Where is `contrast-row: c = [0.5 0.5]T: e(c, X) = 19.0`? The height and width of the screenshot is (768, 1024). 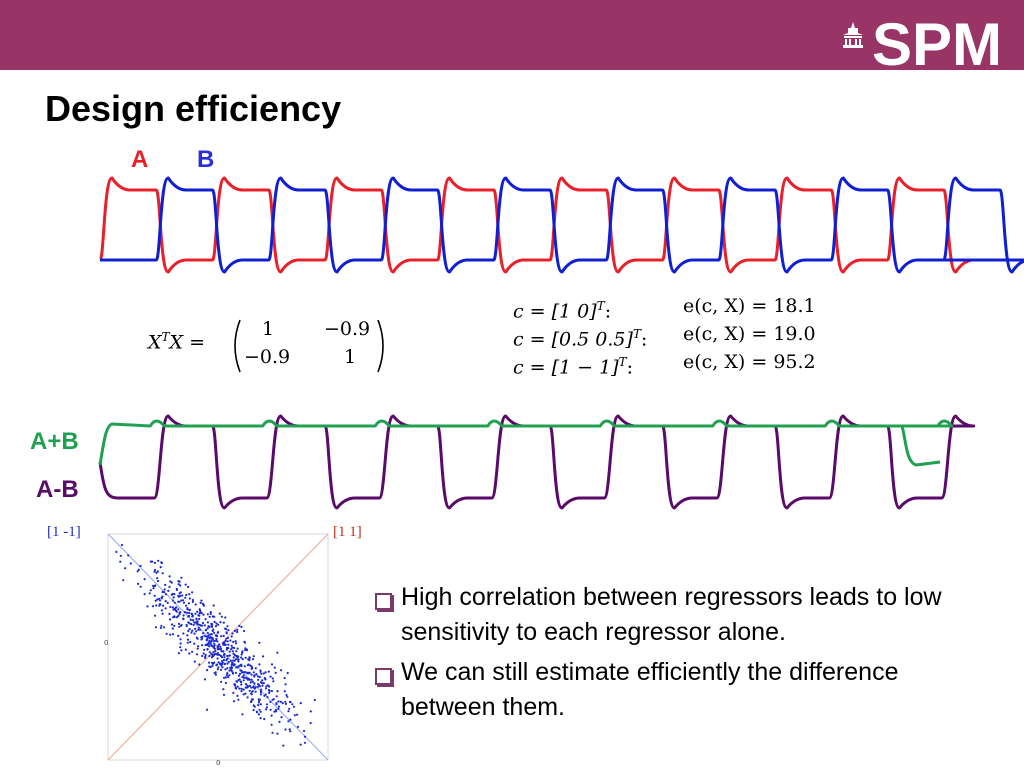
contrast-row: c = [0.5 0.5]T: e(c, X) = 19.0 is located at coordinates (664, 335).